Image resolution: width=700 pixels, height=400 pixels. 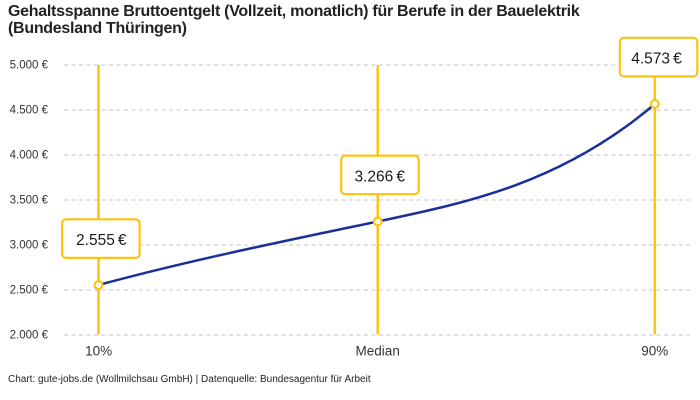 What do you see at coordinates (101, 240) in the screenshot?
I see `svg-text: 2.555 €` at bounding box center [101, 240].